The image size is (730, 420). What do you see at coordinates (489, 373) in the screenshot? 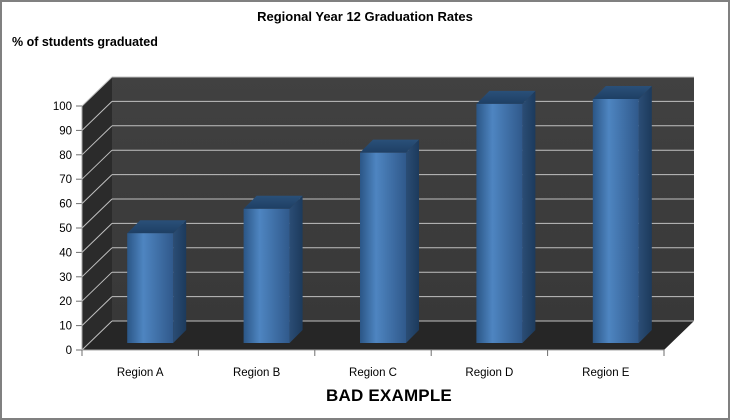
I see `x-tick-label: Region D` at bounding box center [489, 373].